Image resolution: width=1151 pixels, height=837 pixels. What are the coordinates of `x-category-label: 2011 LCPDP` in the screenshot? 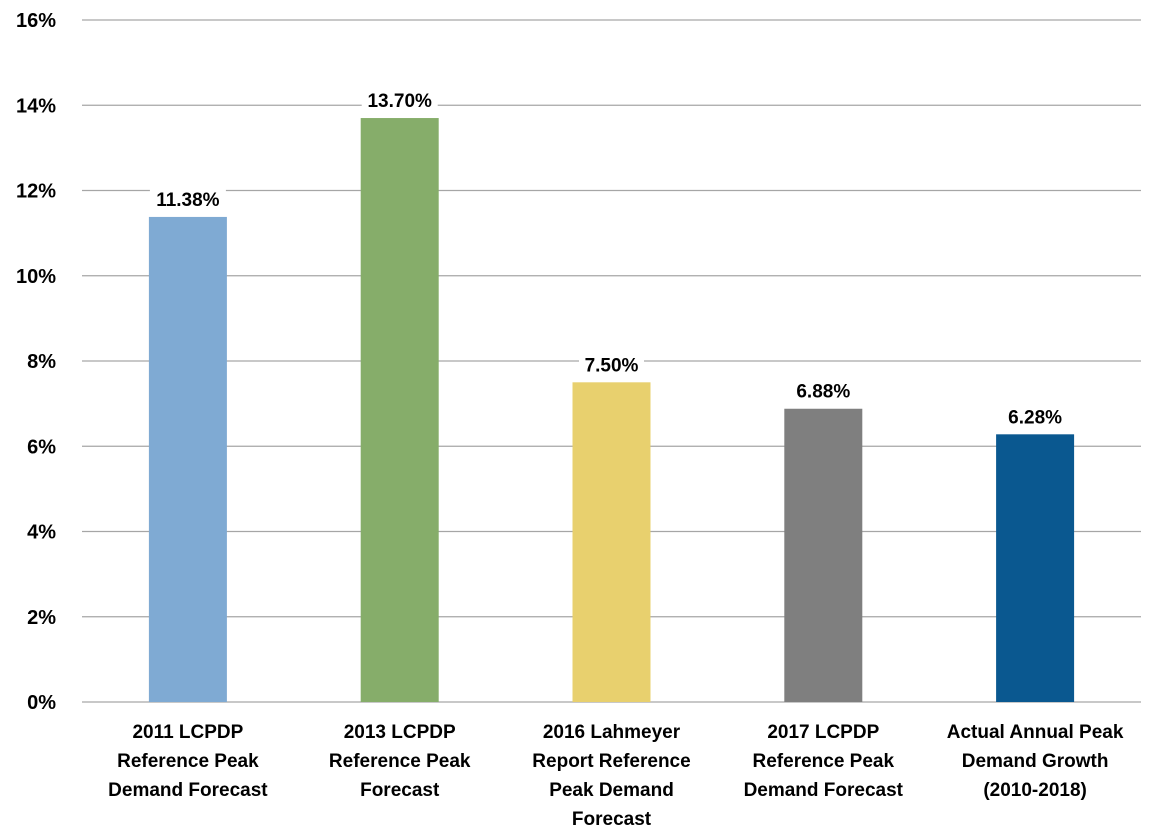 It's located at (187, 732).